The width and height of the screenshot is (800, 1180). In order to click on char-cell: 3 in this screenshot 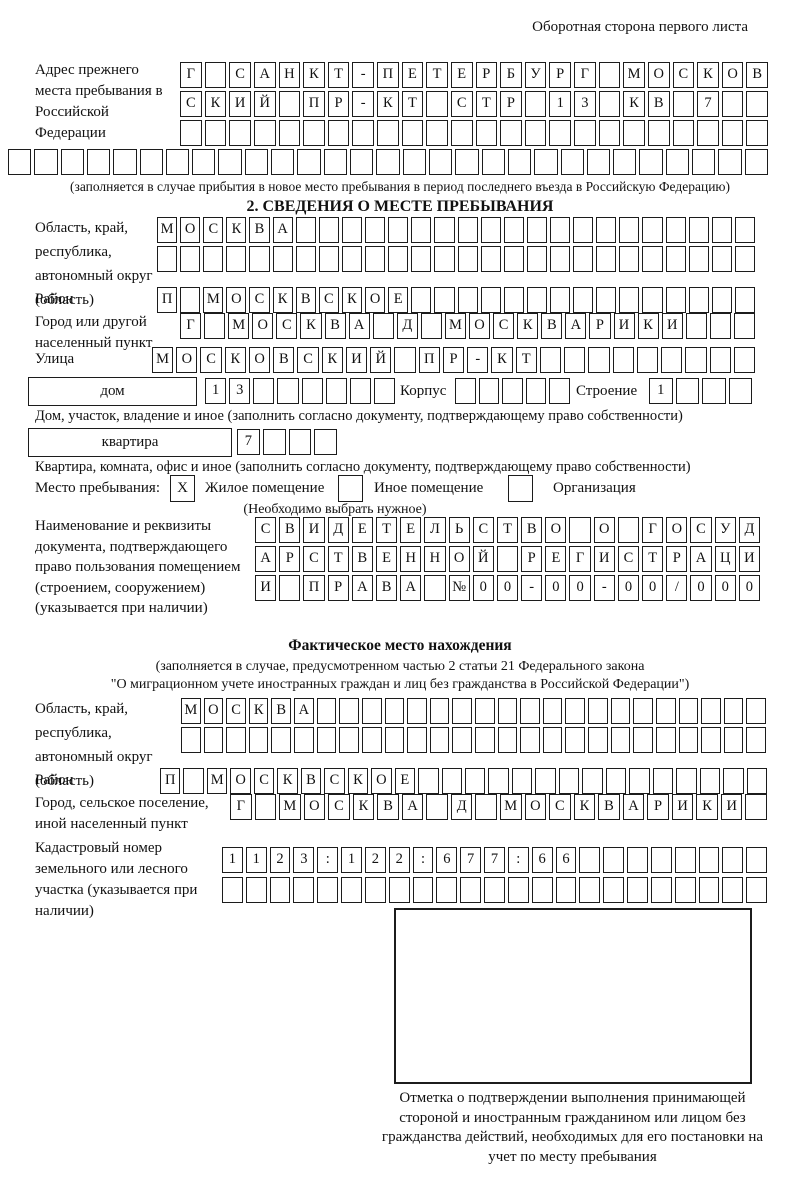, I will do `click(304, 860)`.